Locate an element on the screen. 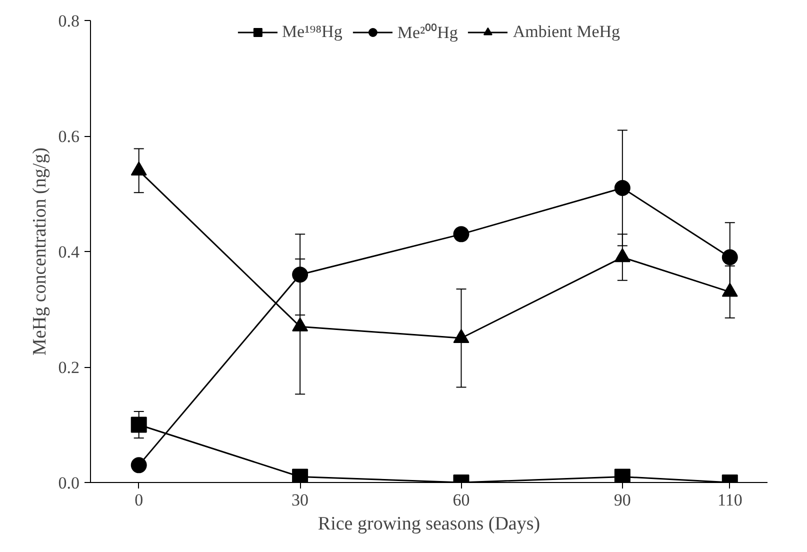  legend-label: Me¹⁹⁸Hg is located at coordinates (312, 32).